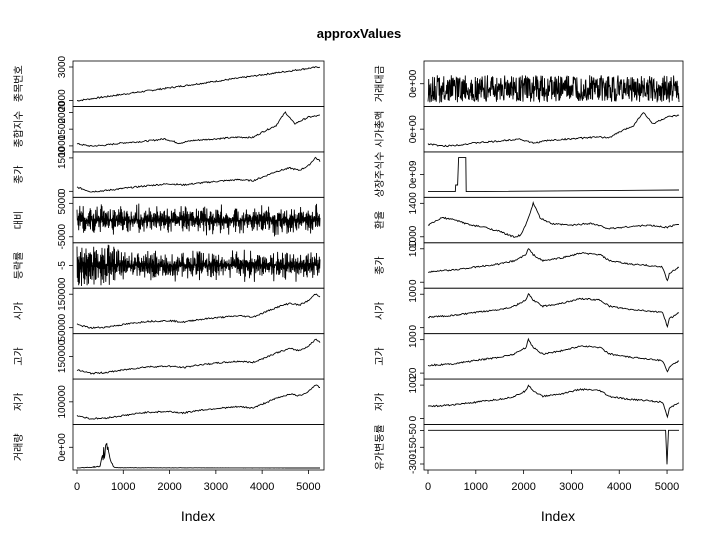 The width and height of the screenshot is (719, 548). What do you see at coordinates (413, 430) in the screenshot?
I see `y-tick-label: -50` at bounding box center [413, 430].